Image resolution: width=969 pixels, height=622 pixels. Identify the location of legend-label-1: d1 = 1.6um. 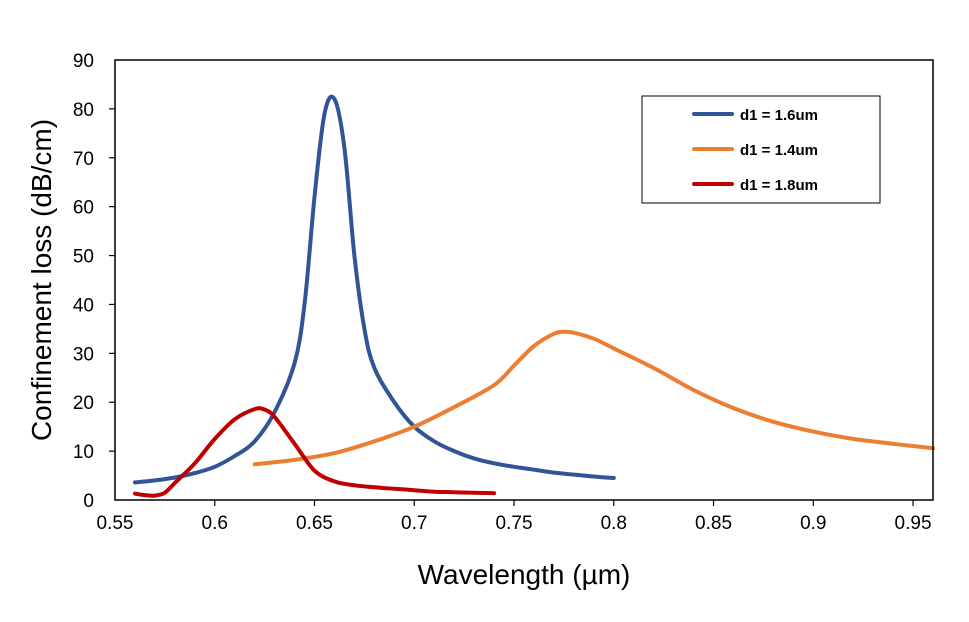
(779, 115).